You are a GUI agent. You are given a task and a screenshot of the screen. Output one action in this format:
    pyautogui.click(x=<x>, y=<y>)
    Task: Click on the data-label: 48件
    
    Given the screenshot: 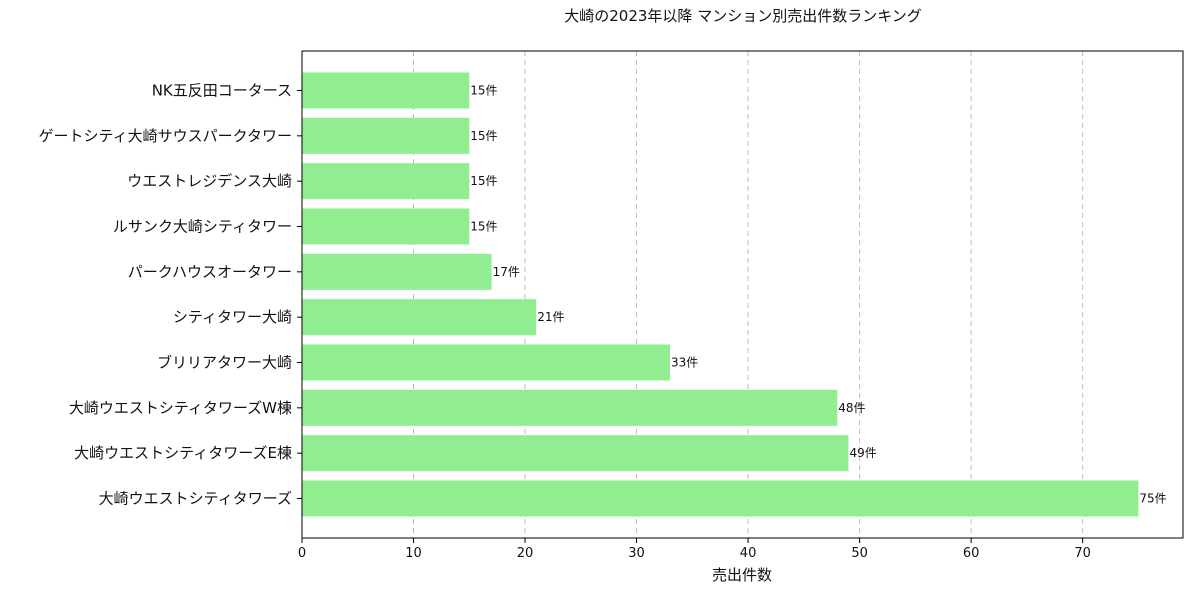 What is the action you would take?
    pyautogui.click(x=851, y=408)
    